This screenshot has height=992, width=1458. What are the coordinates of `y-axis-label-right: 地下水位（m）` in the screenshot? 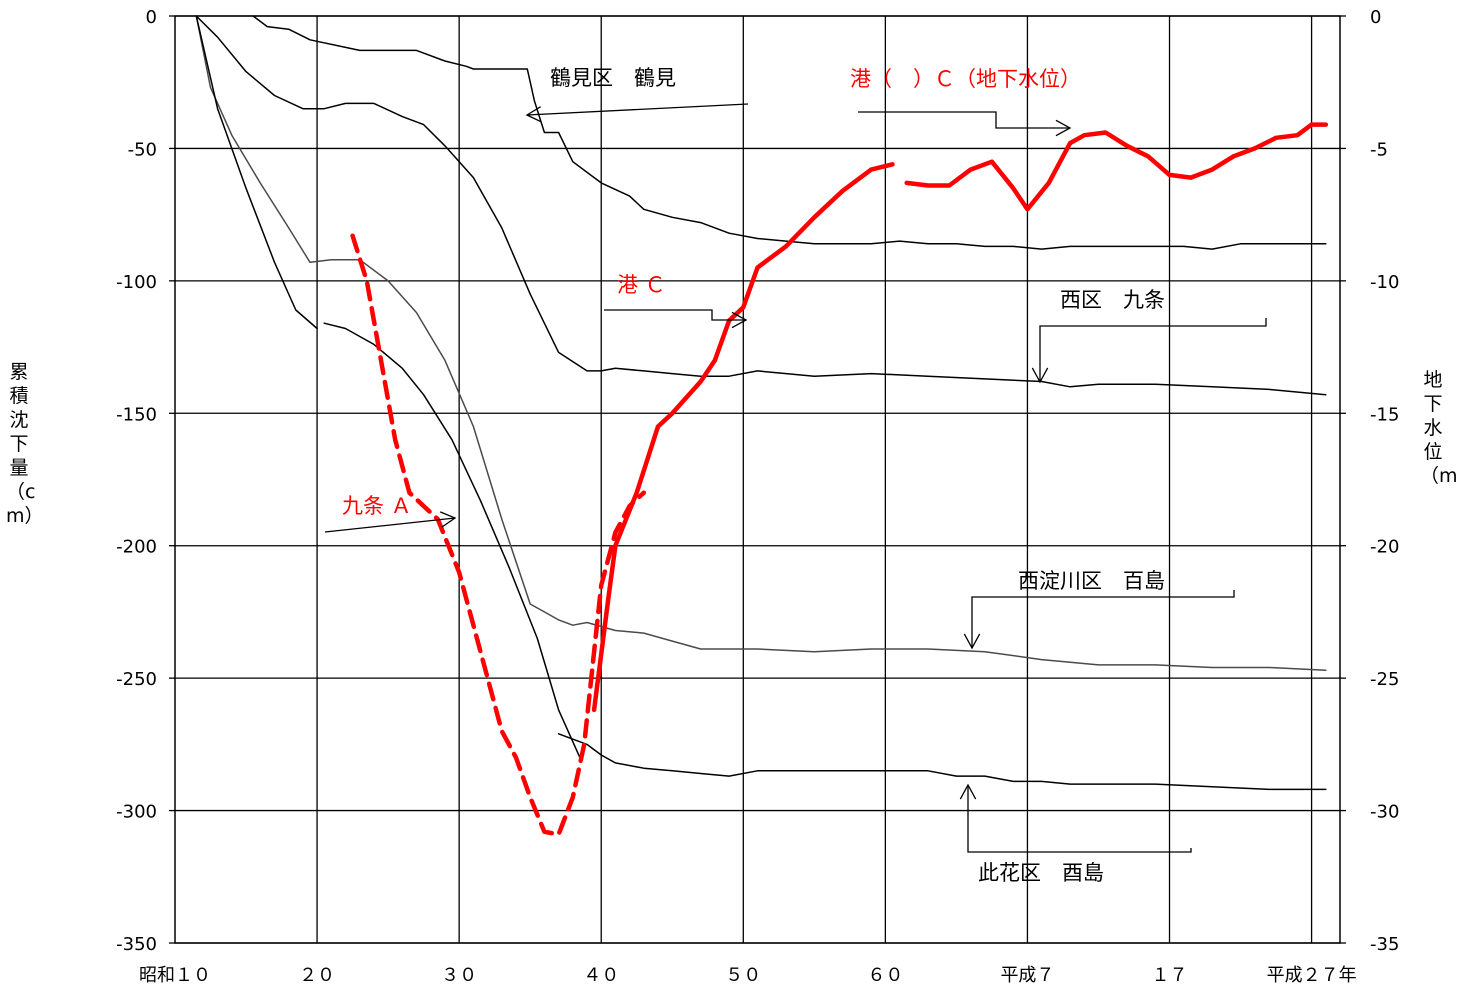 It's located at (1439, 428).